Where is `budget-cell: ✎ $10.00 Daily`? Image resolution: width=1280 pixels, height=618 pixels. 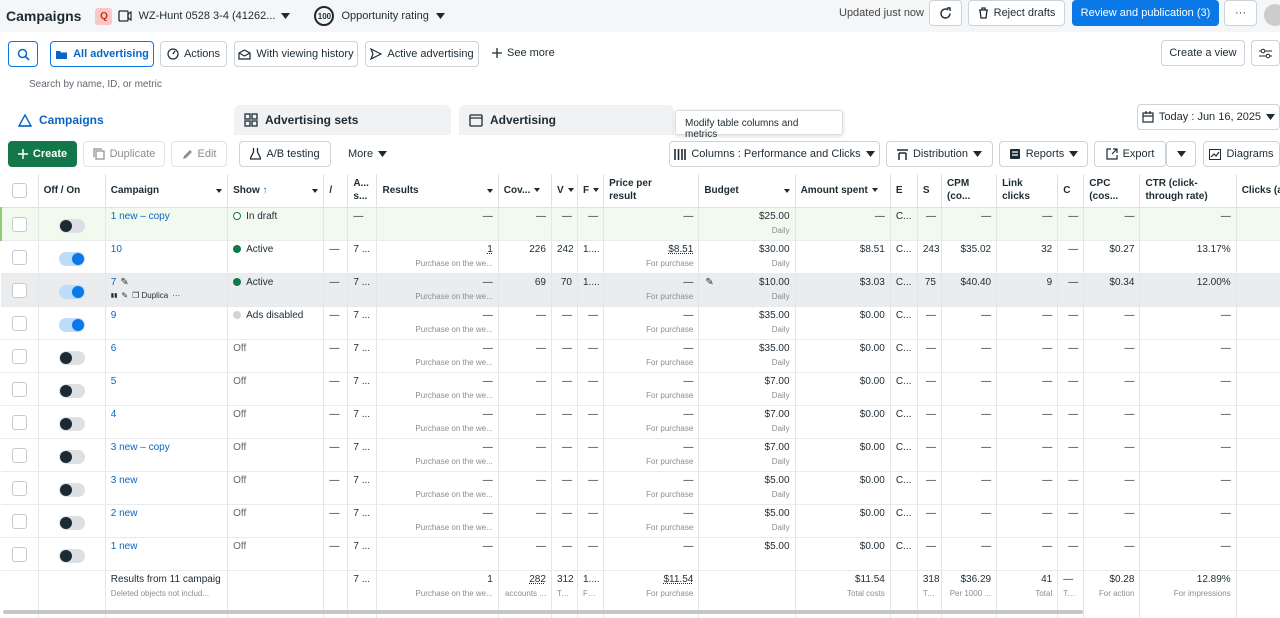
budget-cell: ✎ $10.00 Daily is located at coordinates (747, 290).